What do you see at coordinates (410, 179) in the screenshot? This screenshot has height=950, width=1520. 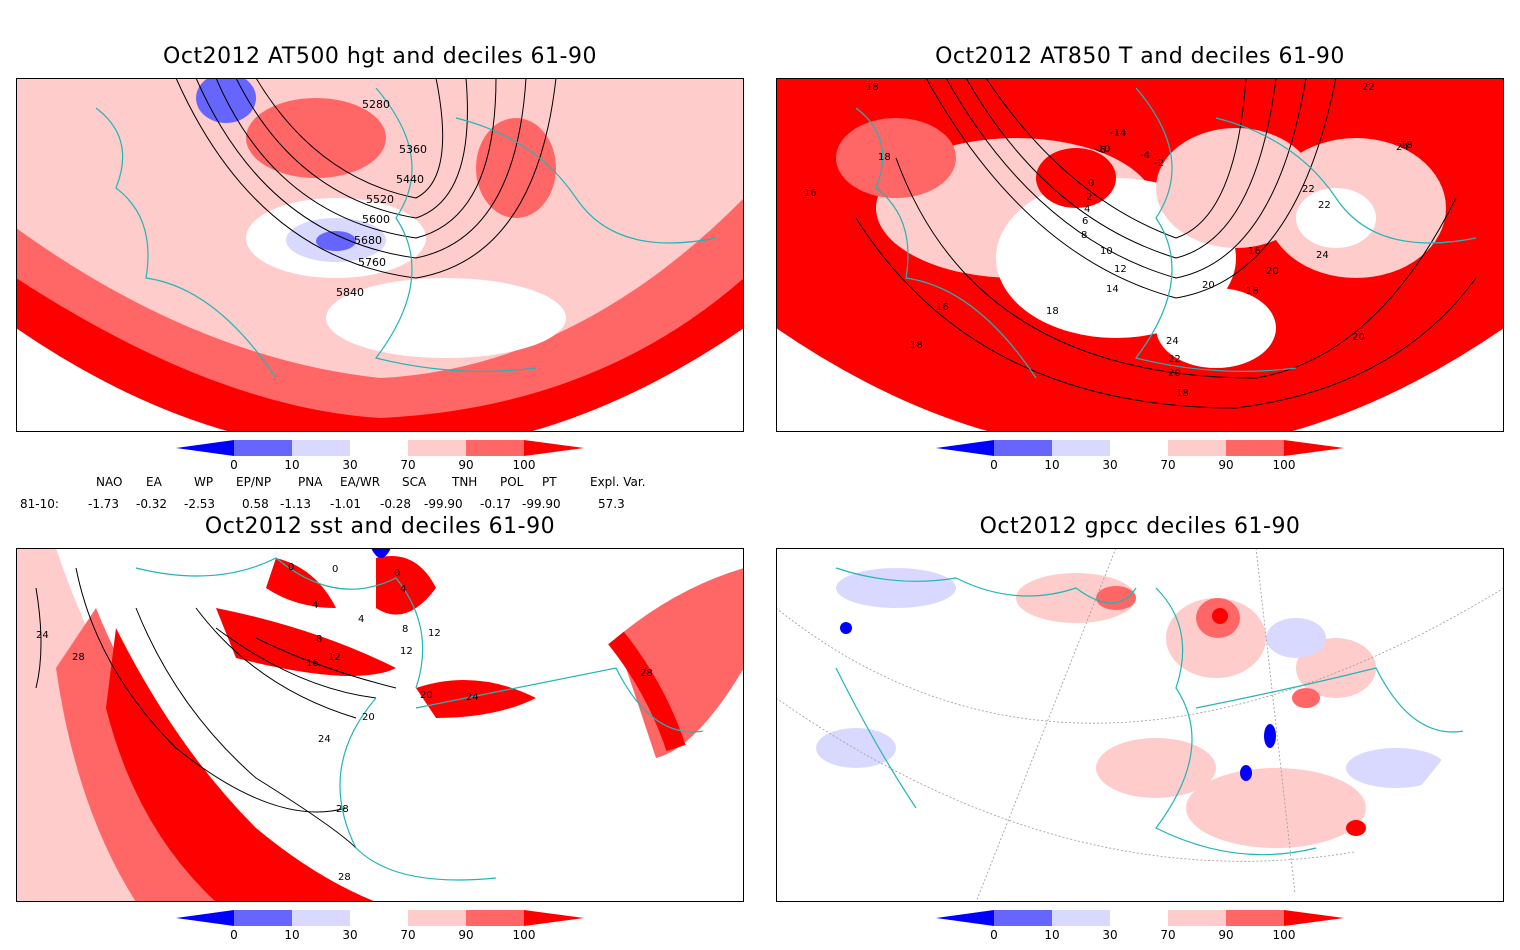 I see `svg-text: 5440` at bounding box center [410, 179].